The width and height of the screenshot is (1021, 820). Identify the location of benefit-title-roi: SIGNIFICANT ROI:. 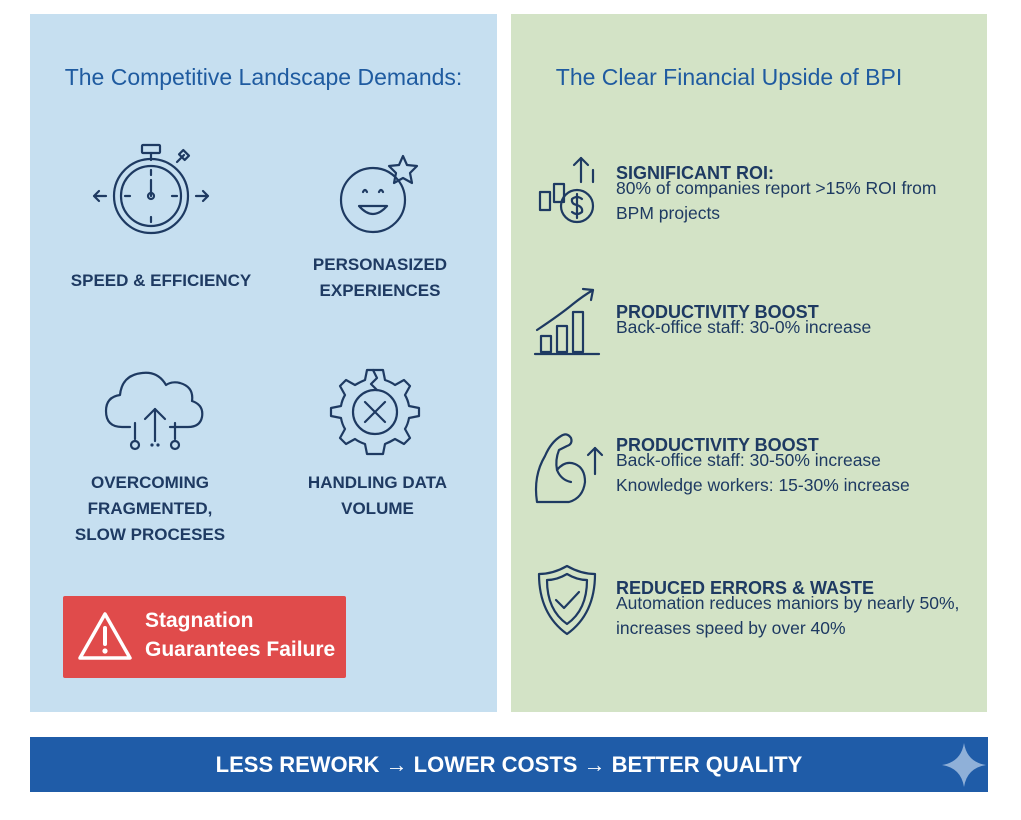
(695, 173).